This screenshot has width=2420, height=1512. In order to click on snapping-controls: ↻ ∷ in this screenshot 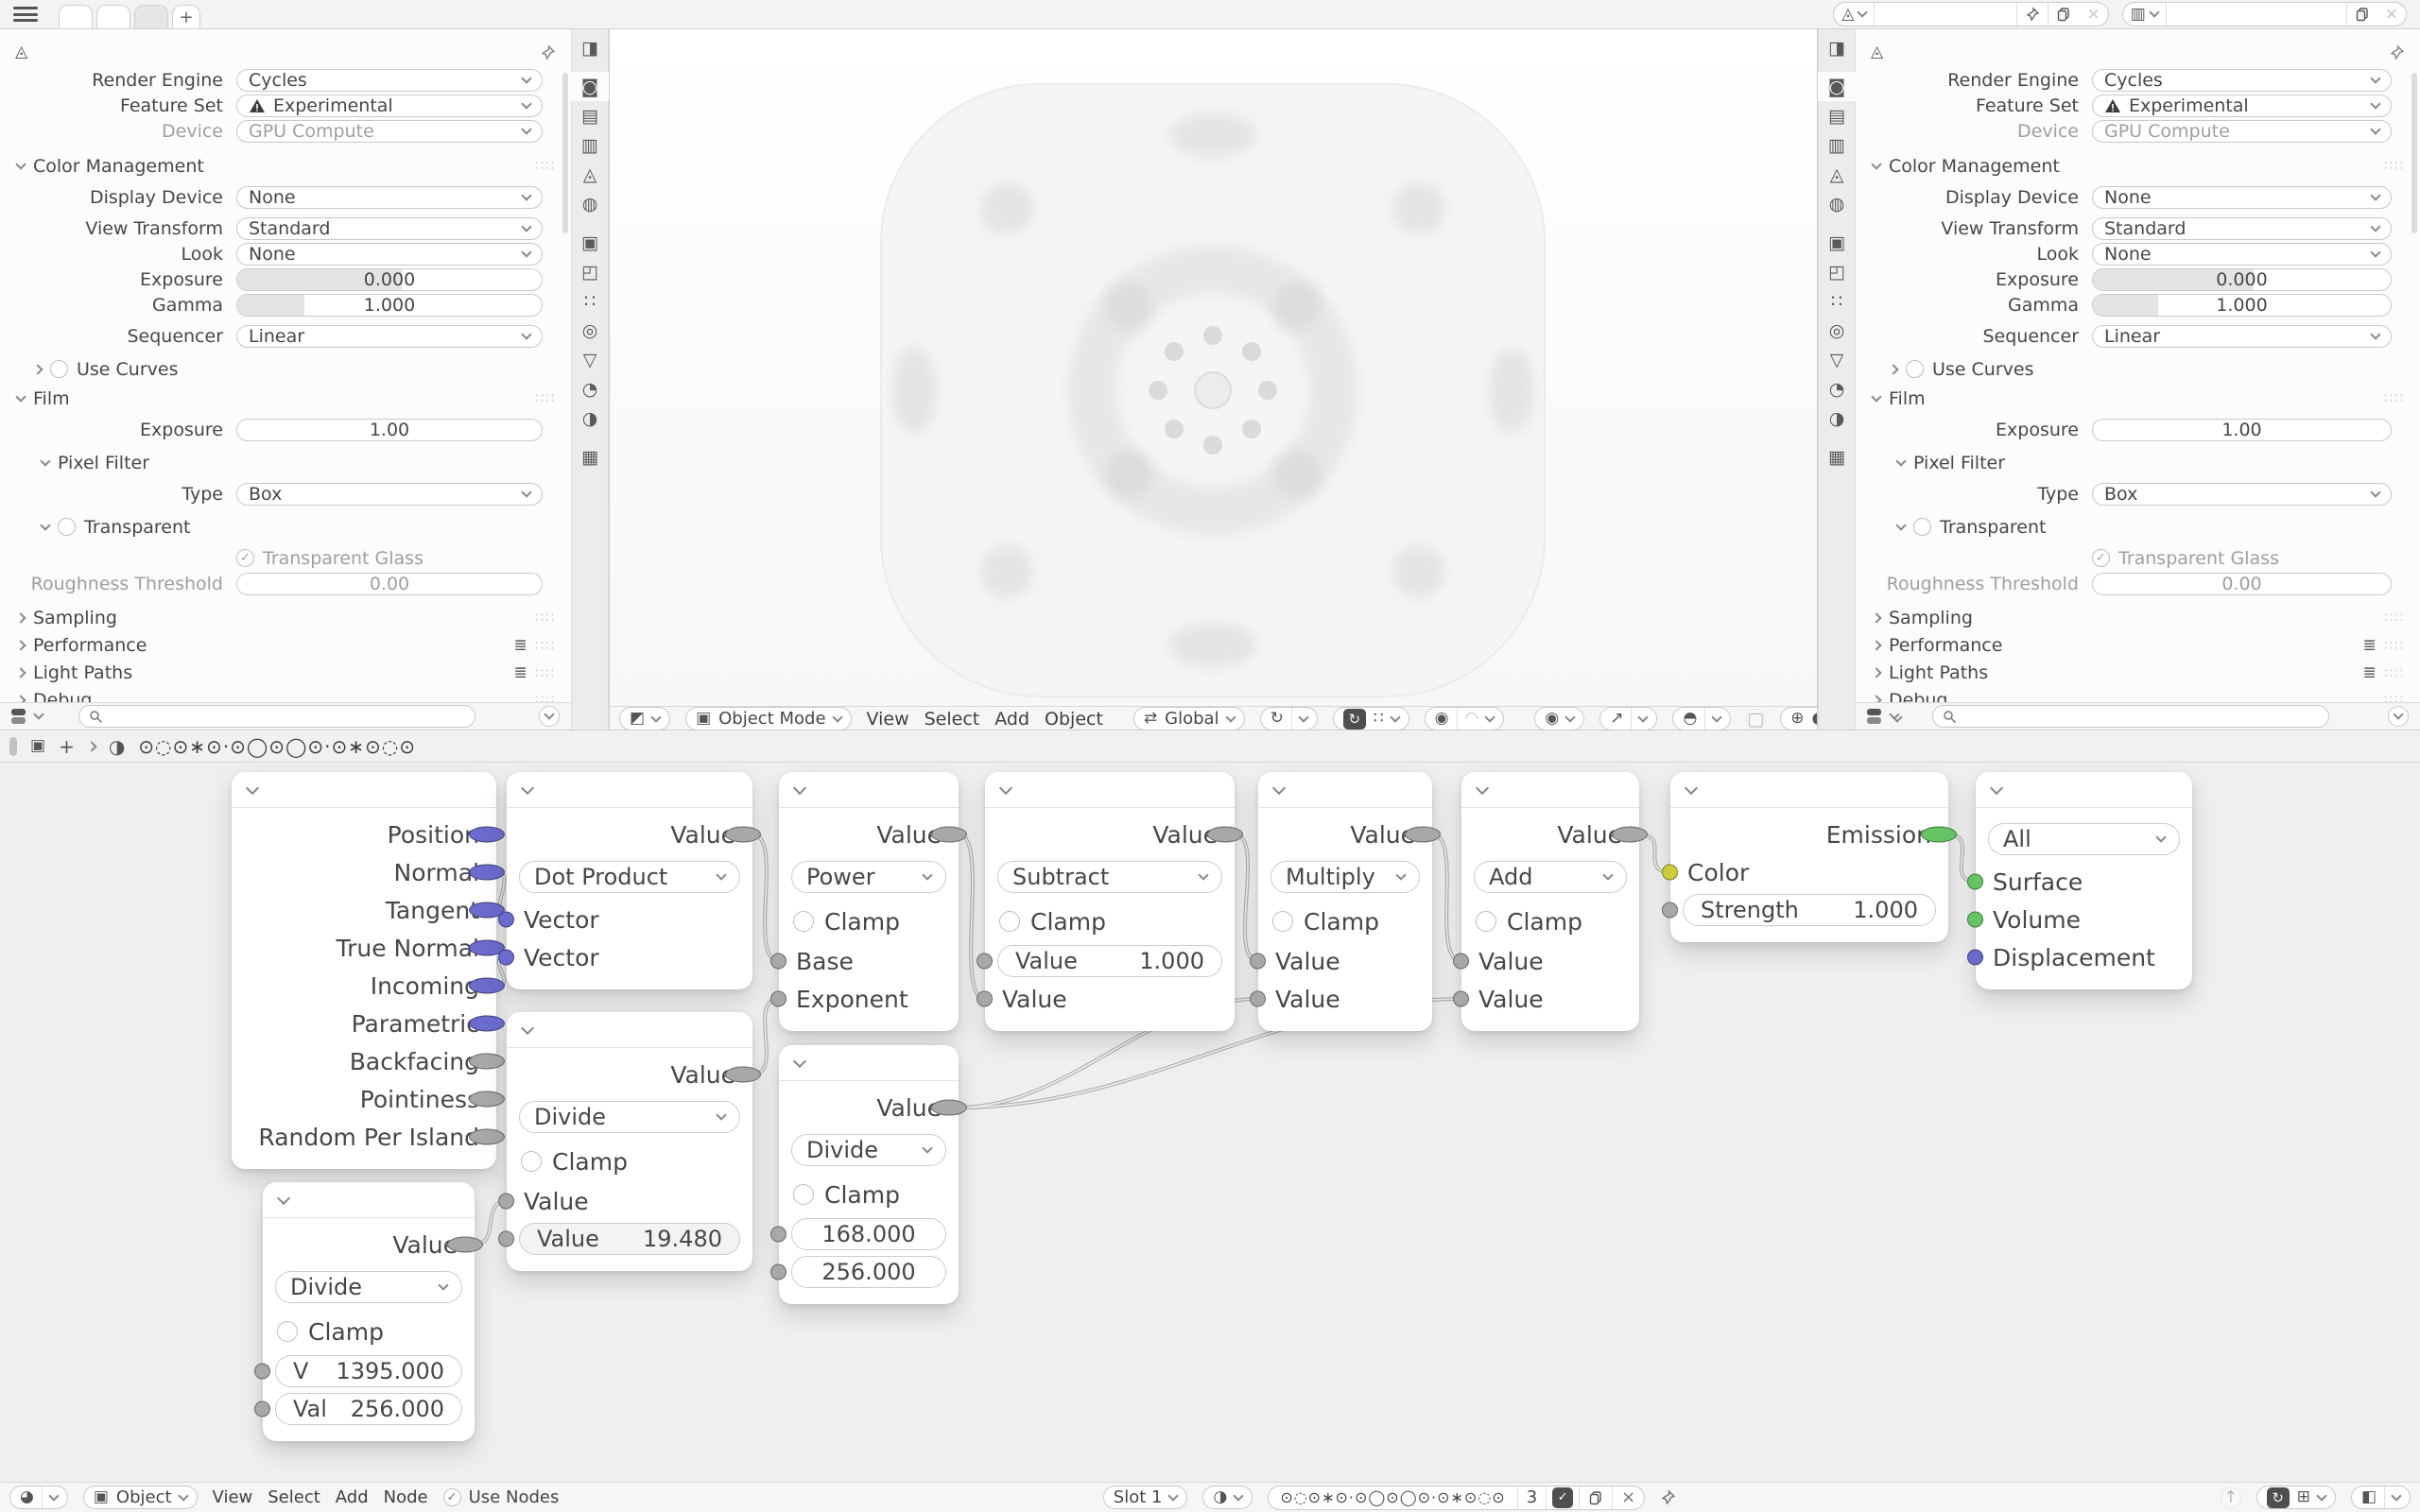, I will do `click(1370, 718)`.